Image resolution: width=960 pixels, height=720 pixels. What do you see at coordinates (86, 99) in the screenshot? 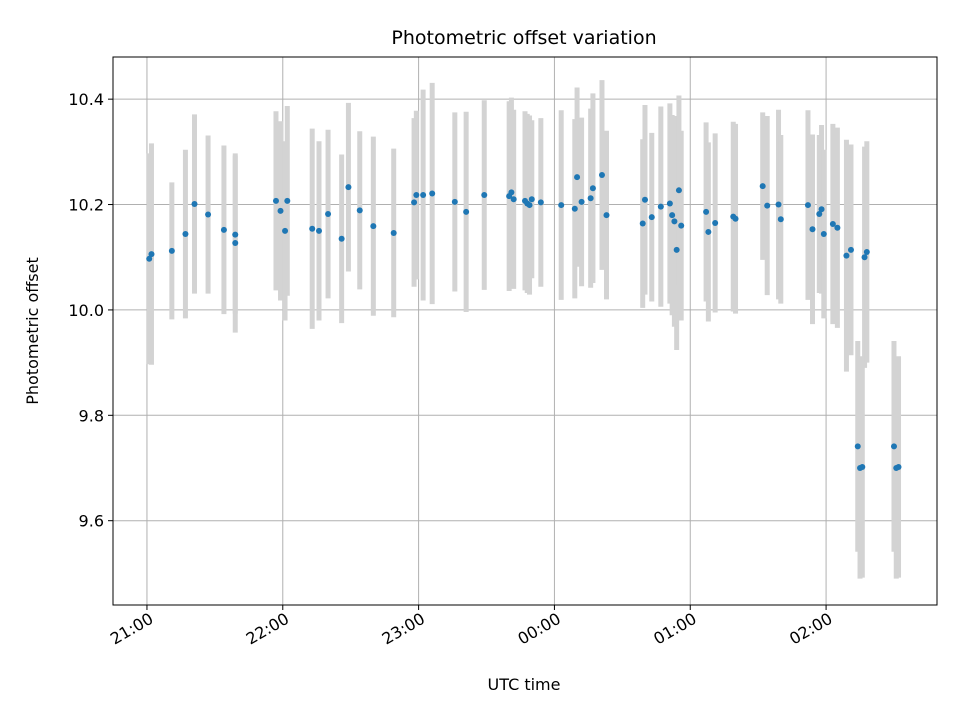
I see `y-tick-label: 10.4` at bounding box center [86, 99].